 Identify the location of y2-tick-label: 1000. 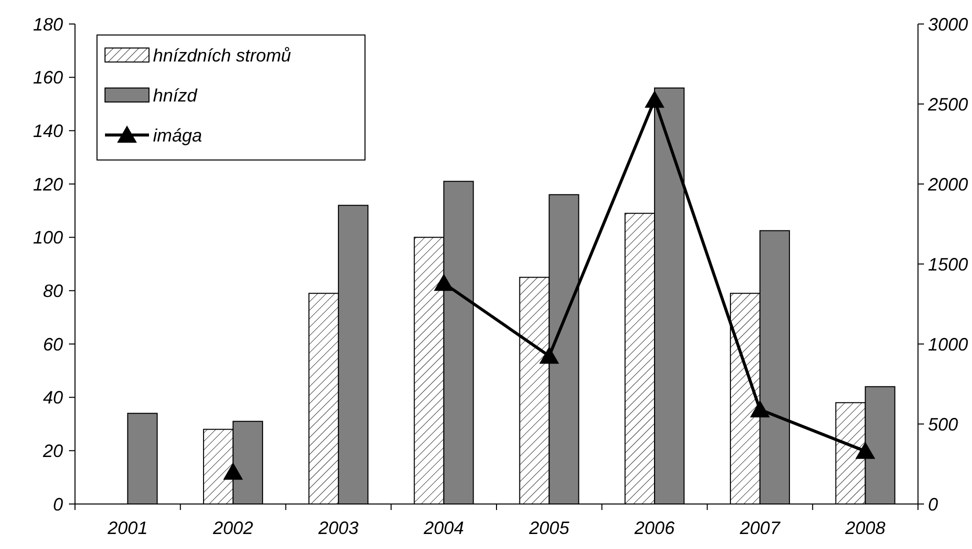
(948, 344).